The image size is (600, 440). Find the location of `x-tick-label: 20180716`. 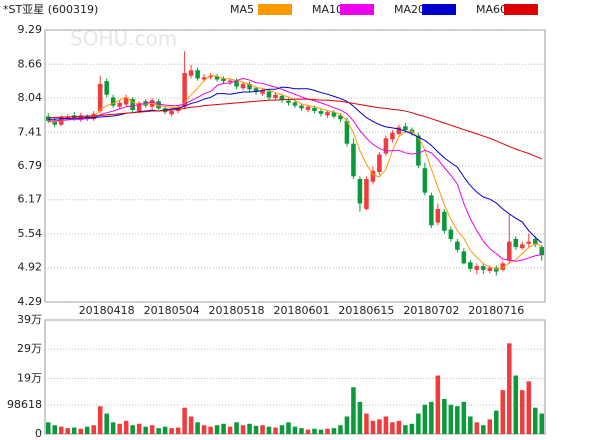

x-tick-label: 20180716 is located at coordinates (496, 310).